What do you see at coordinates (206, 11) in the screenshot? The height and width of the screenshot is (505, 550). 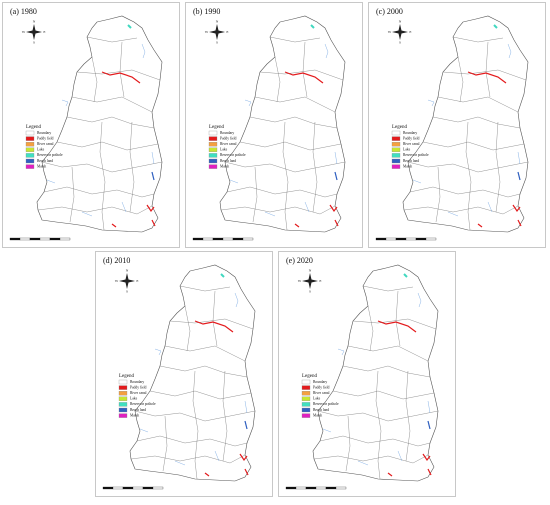 I see `panel-title: (b) 1990` at bounding box center [206, 11].